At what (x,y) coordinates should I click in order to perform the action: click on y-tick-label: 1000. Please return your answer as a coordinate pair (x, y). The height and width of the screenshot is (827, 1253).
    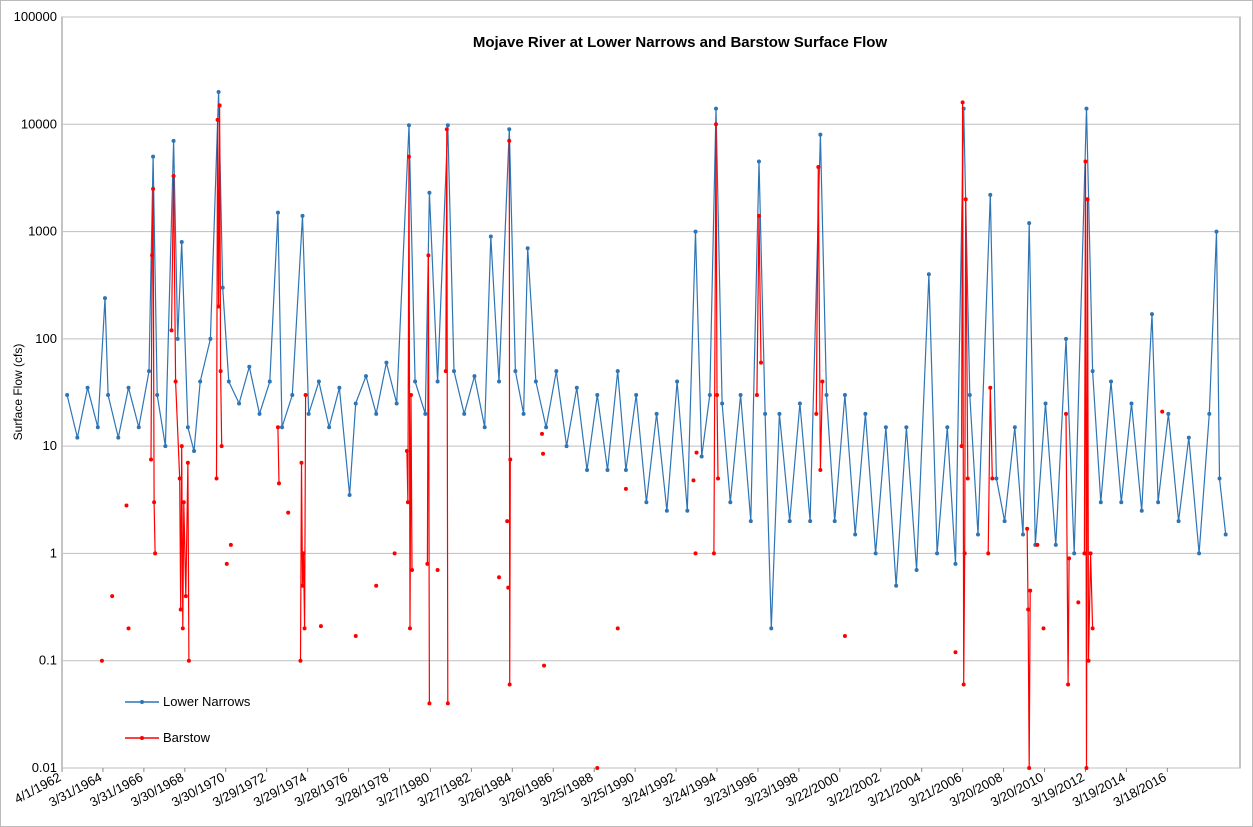
    Looking at the image, I should click on (42, 231).